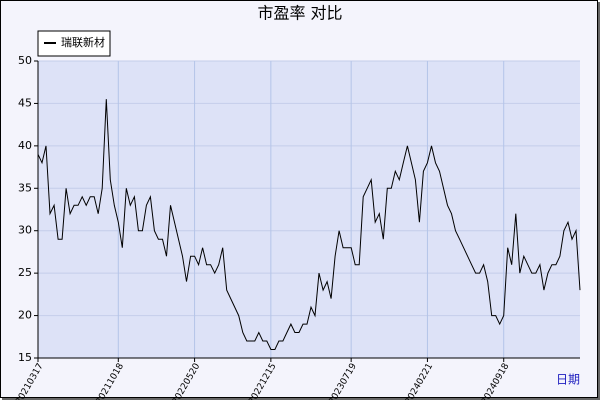 This screenshot has height=400, width=600. I want to click on chart-title: 市盈率 对比, so click(299, 13).